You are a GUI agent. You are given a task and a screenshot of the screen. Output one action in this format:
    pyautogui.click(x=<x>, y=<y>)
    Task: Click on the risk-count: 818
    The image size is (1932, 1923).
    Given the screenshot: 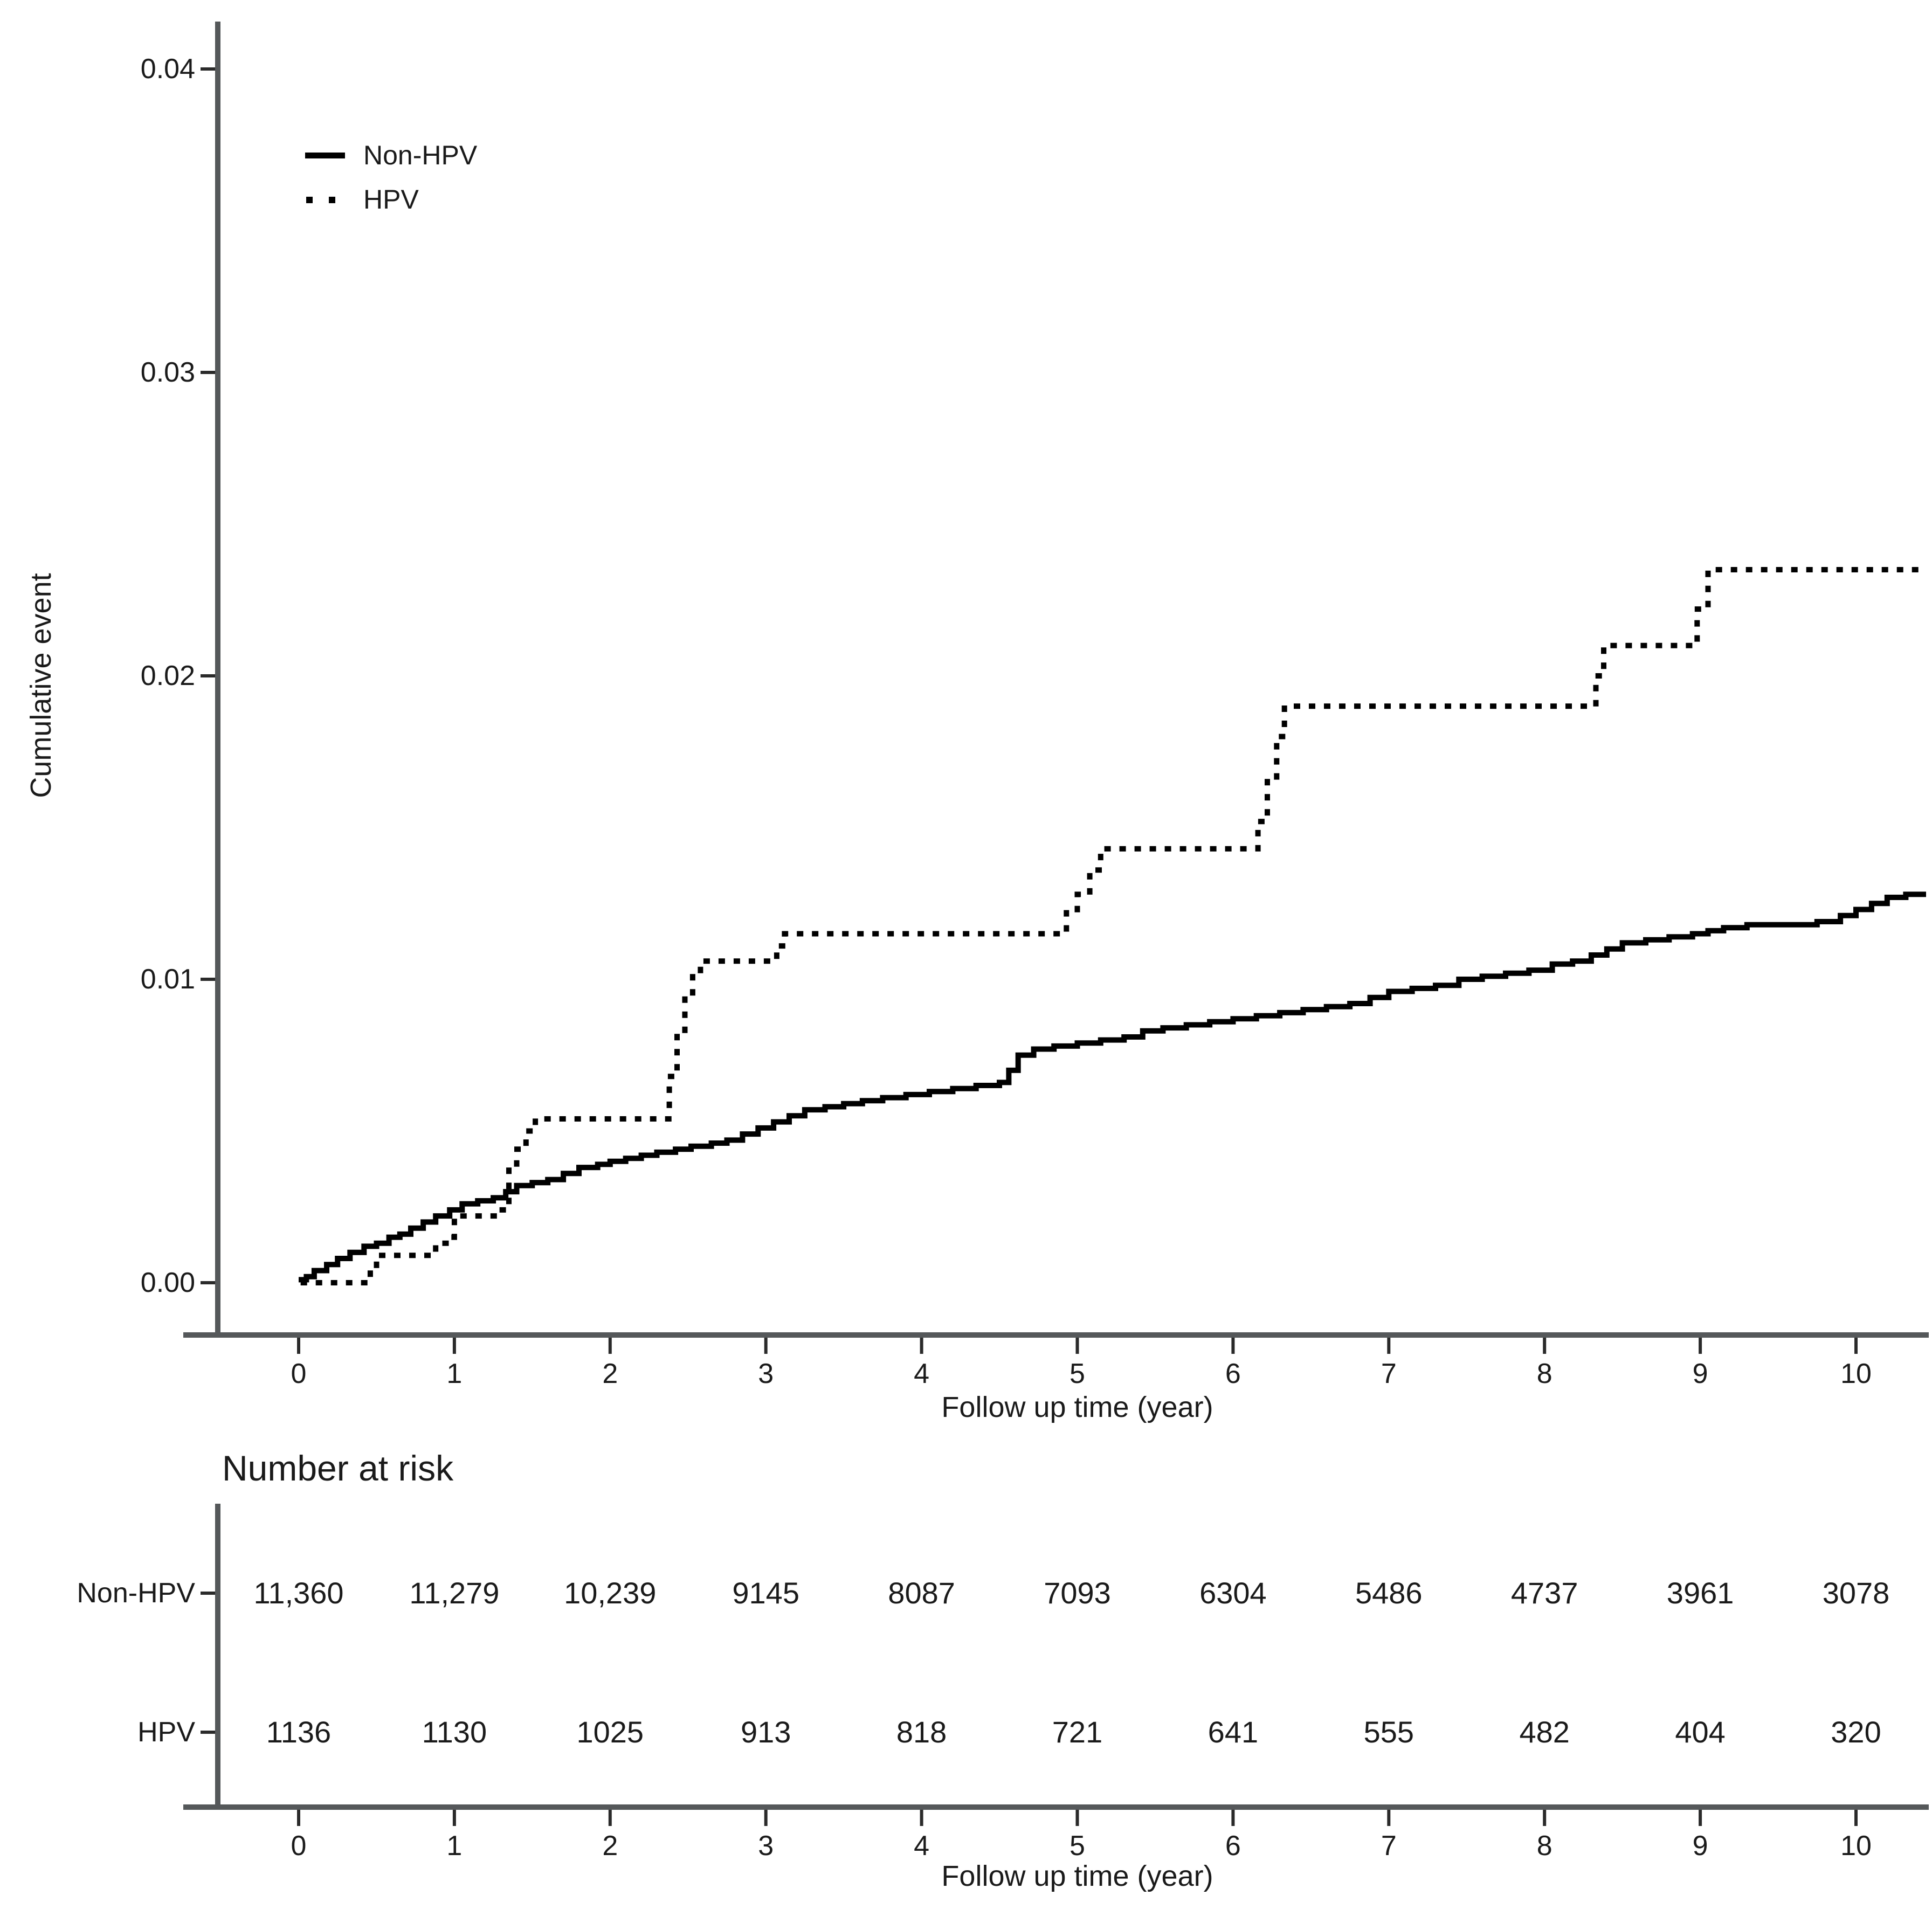 What is the action you would take?
    pyautogui.click(x=921, y=1732)
    